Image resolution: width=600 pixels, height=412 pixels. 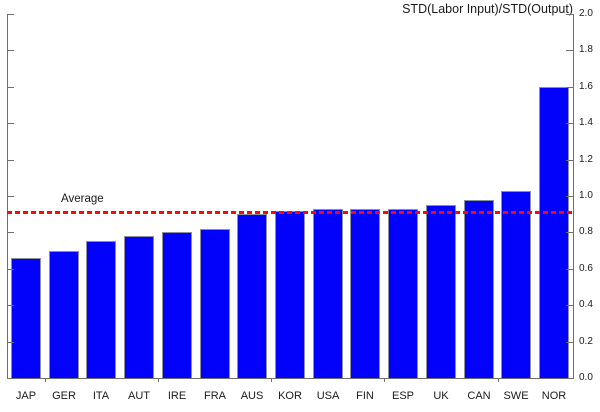 What do you see at coordinates (487, 9) in the screenshot?
I see `chart-title: STD(Labor Input)/STD(Output)` at bounding box center [487, 9].